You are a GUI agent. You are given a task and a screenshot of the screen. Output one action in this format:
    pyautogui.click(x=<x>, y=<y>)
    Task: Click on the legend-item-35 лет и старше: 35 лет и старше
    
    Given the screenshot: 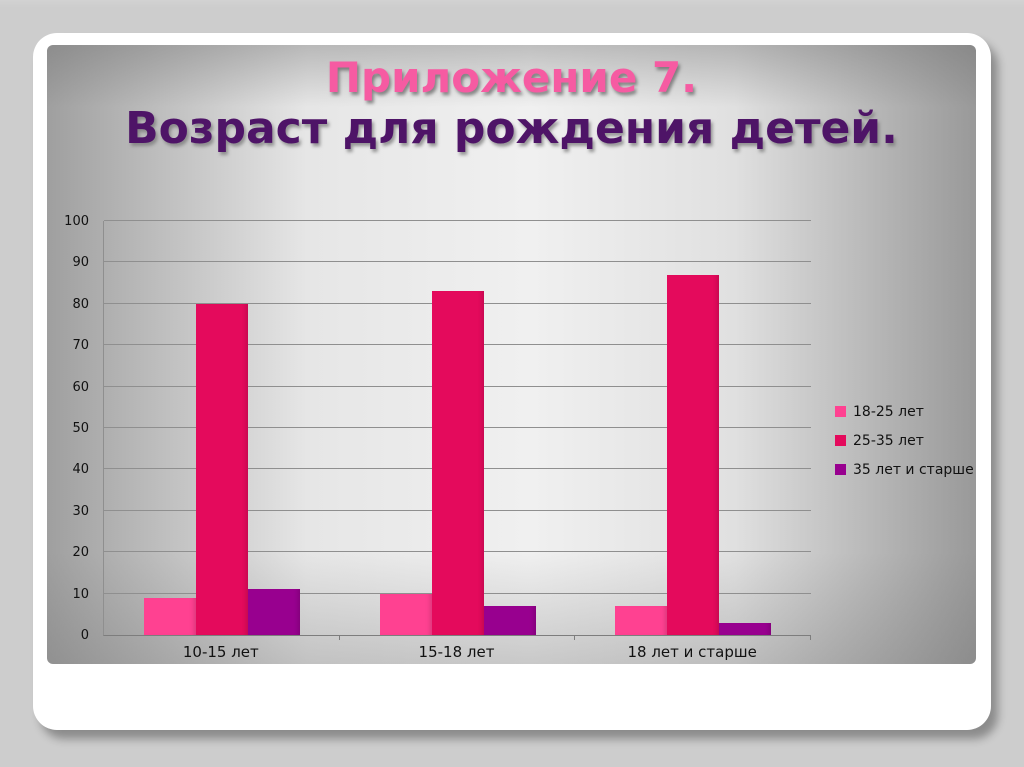 What is the action you would take?
    pyautogui.click(x=904, y=469)
    